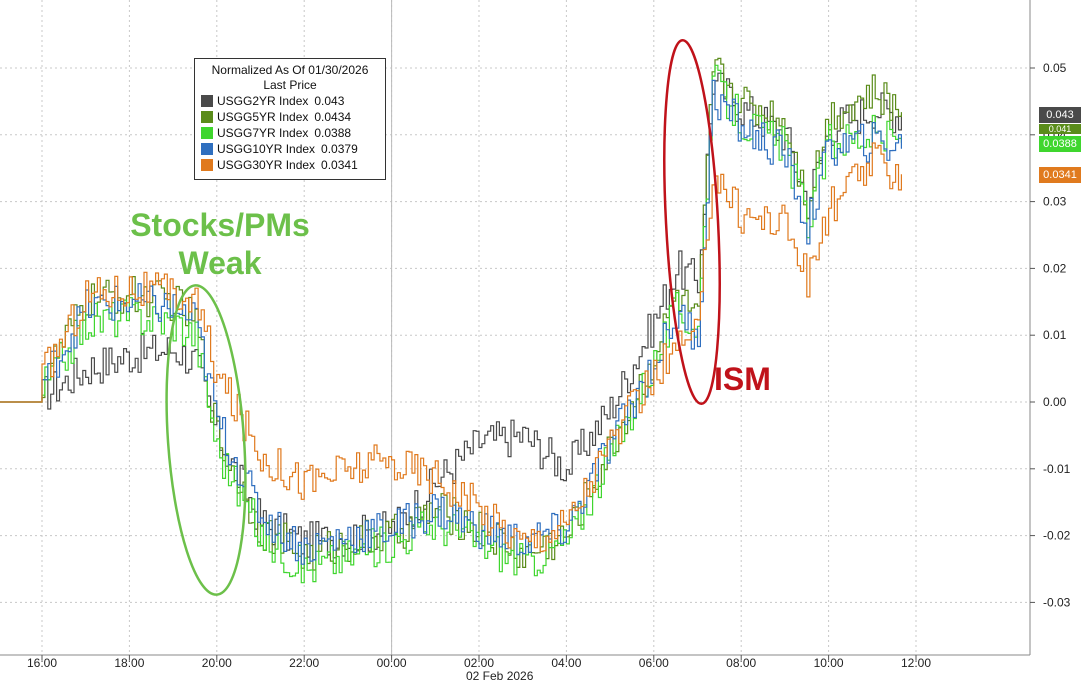  Describe the element at coordinates (129, 663) in the screenshot. I see `x-tick-label: 18:00` at that location.